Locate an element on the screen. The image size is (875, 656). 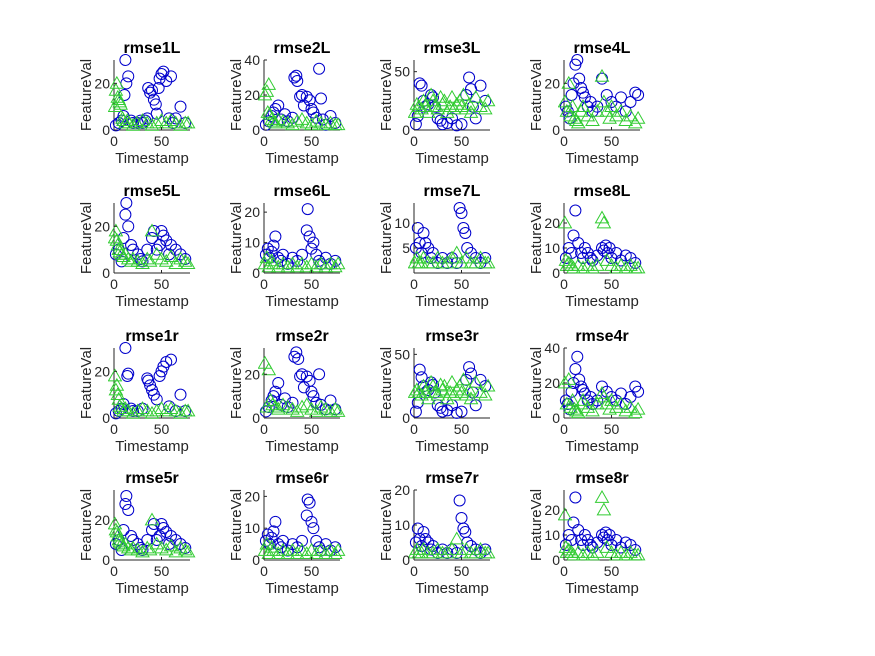
subplot-title: rmse3r is located at coordinates (451, 336).